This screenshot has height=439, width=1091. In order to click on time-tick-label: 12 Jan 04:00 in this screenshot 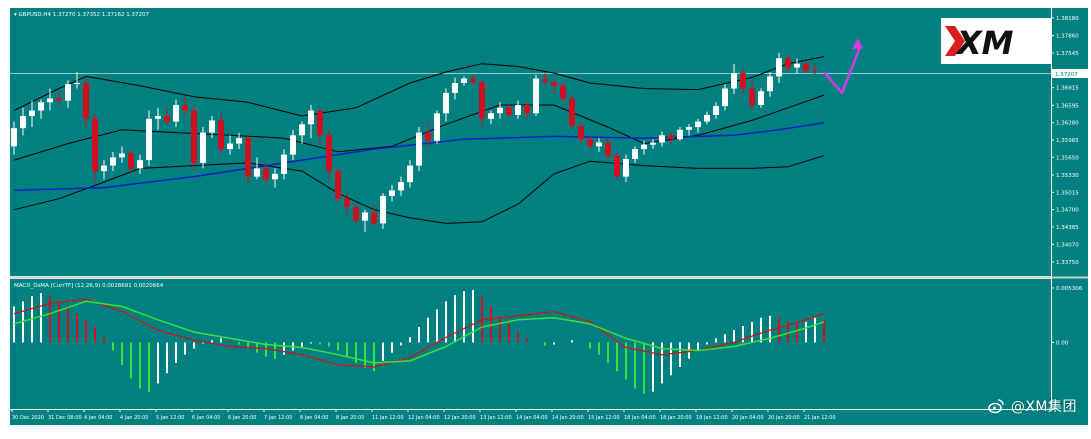, I will do `click(424, 418)`.